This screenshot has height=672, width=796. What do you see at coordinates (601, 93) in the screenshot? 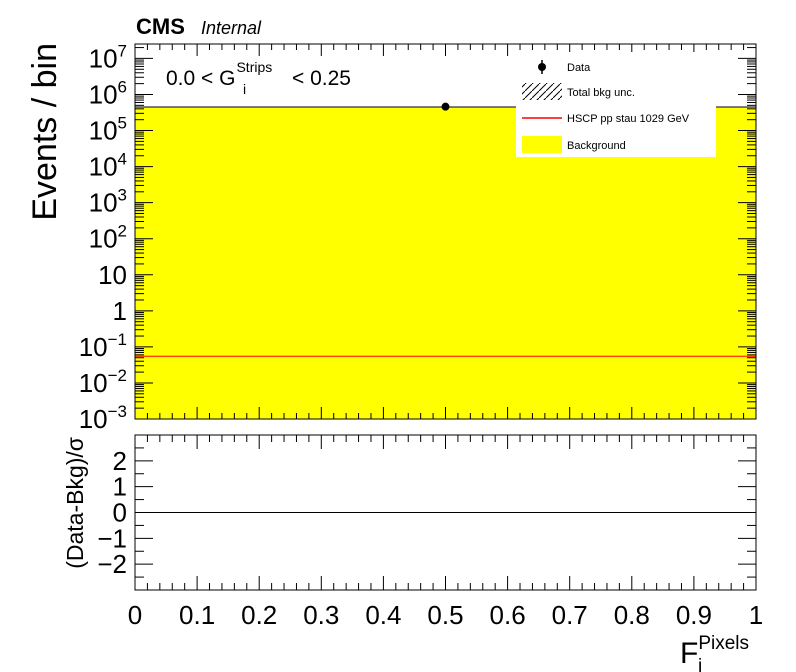
I see `legend-label-unc: Total bkg unc.` at bounding box center [601, 93].